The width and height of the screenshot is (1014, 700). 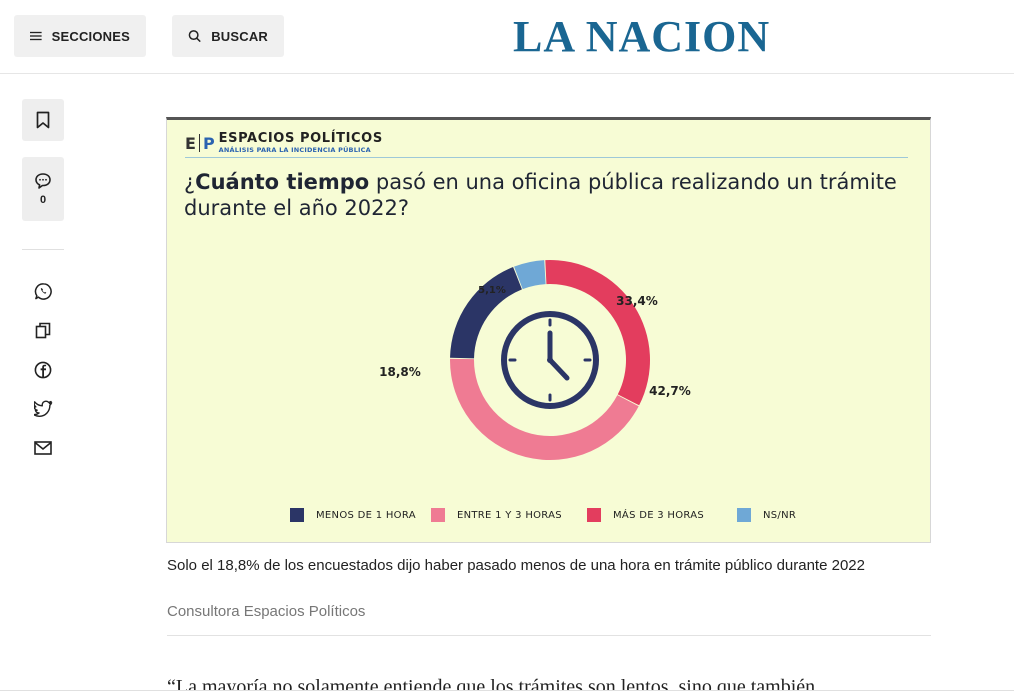 I want to click on legend-item: MÁS DE 3 HORAS, so click(x=645, y=515).